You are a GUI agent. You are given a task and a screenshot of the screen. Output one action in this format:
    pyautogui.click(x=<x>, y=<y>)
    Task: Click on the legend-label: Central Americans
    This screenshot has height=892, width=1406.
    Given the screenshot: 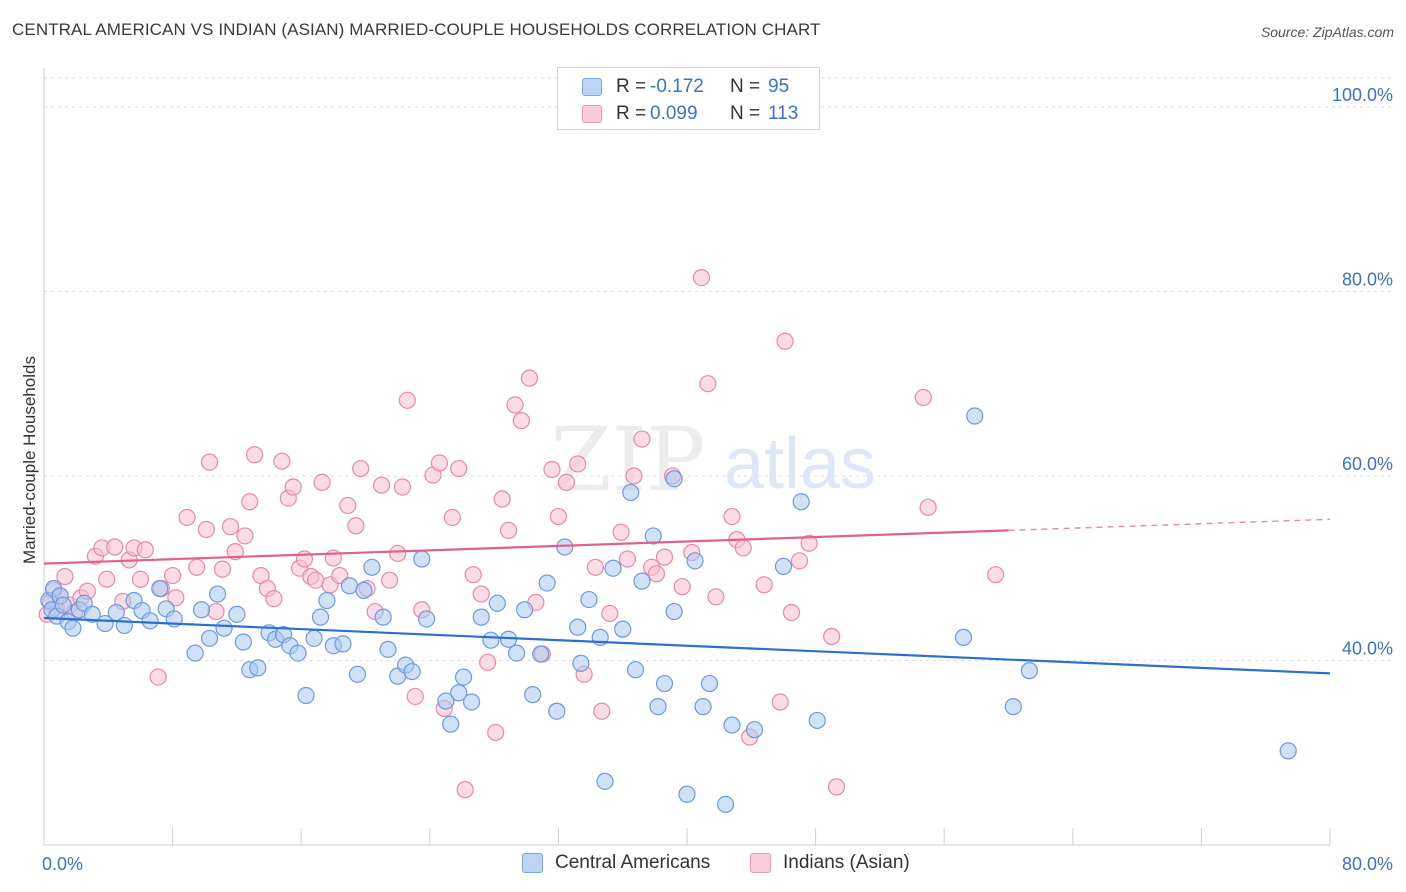 What is the action you would take?
    pyautogui.click(x=633, y=862)
    